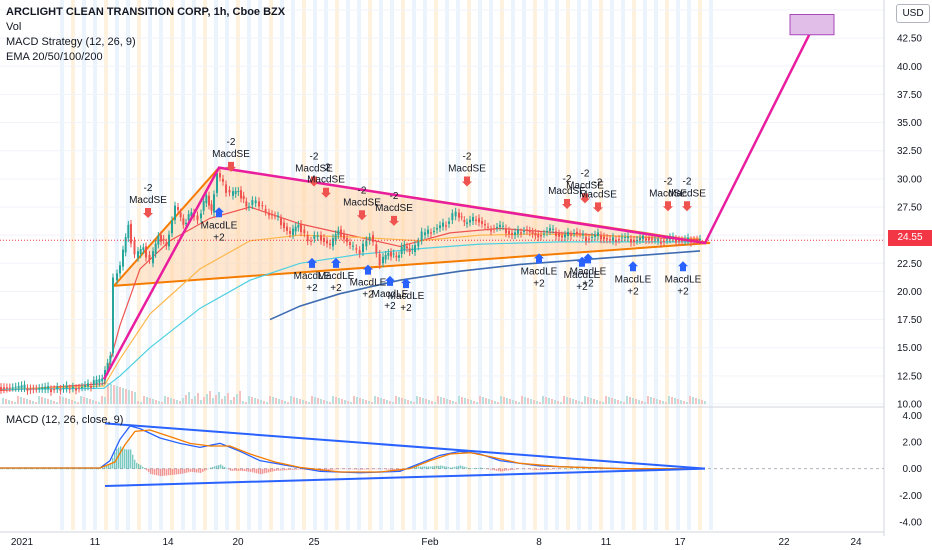 The image size is (932, 550). What do you see at coordinates (909, 348) in the screenshot?
I see `price-tick-label: 15.00` at bounding box center [909, 348].